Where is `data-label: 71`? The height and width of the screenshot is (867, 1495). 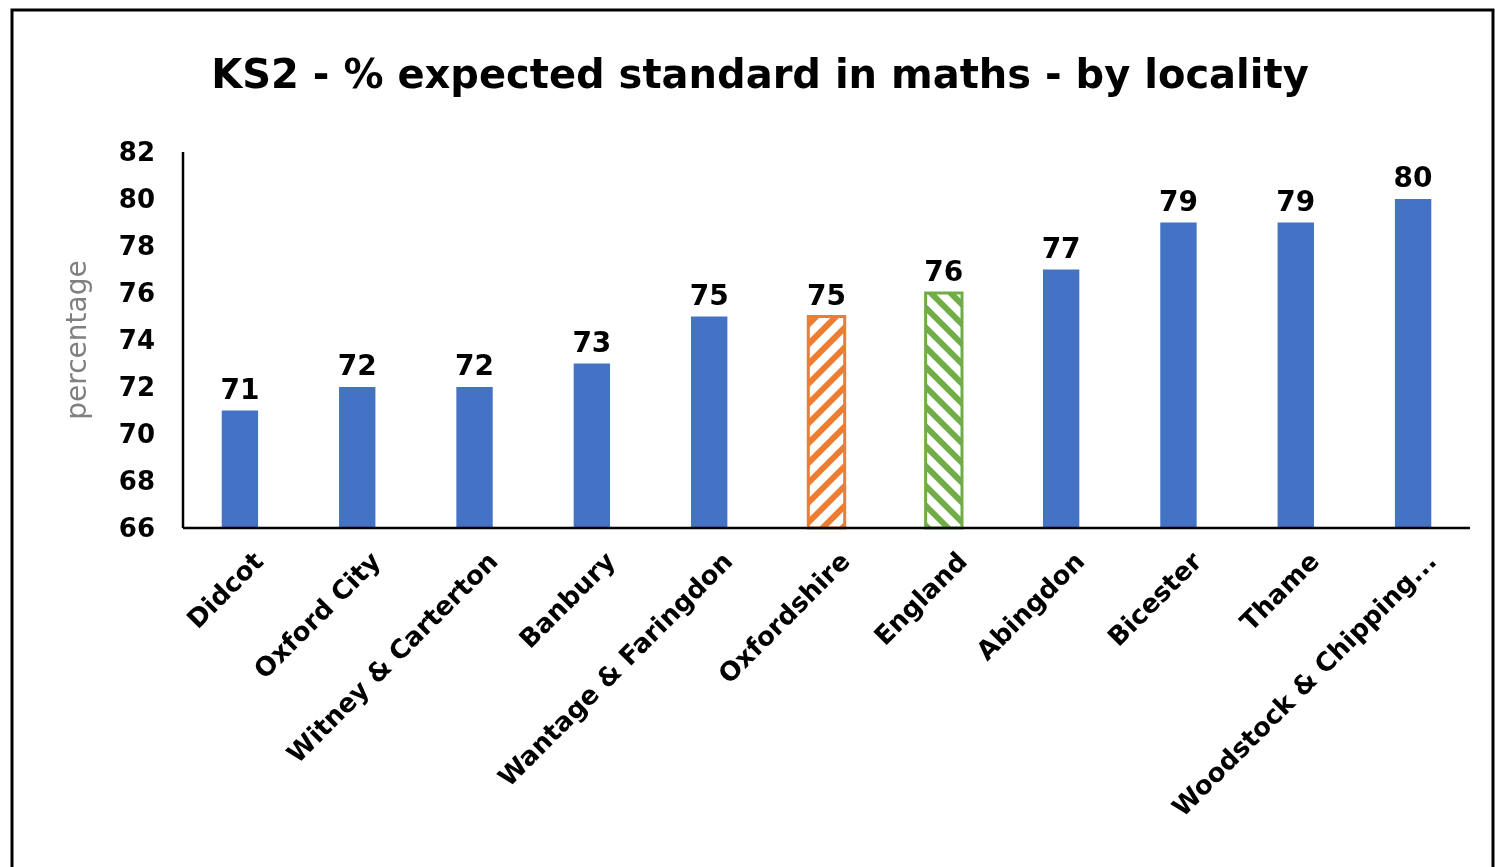
data-label: 71 is located at coordinates (240, 389).